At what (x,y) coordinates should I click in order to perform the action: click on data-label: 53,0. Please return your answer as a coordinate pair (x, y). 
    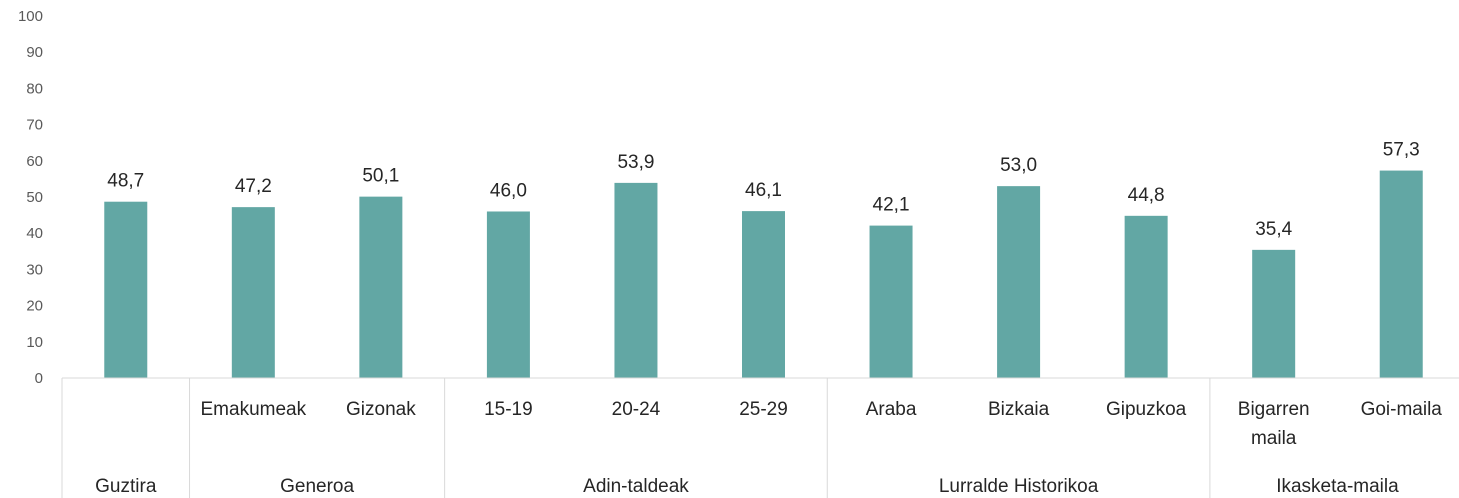
    Looking at the image, I should click on (1018, 165).